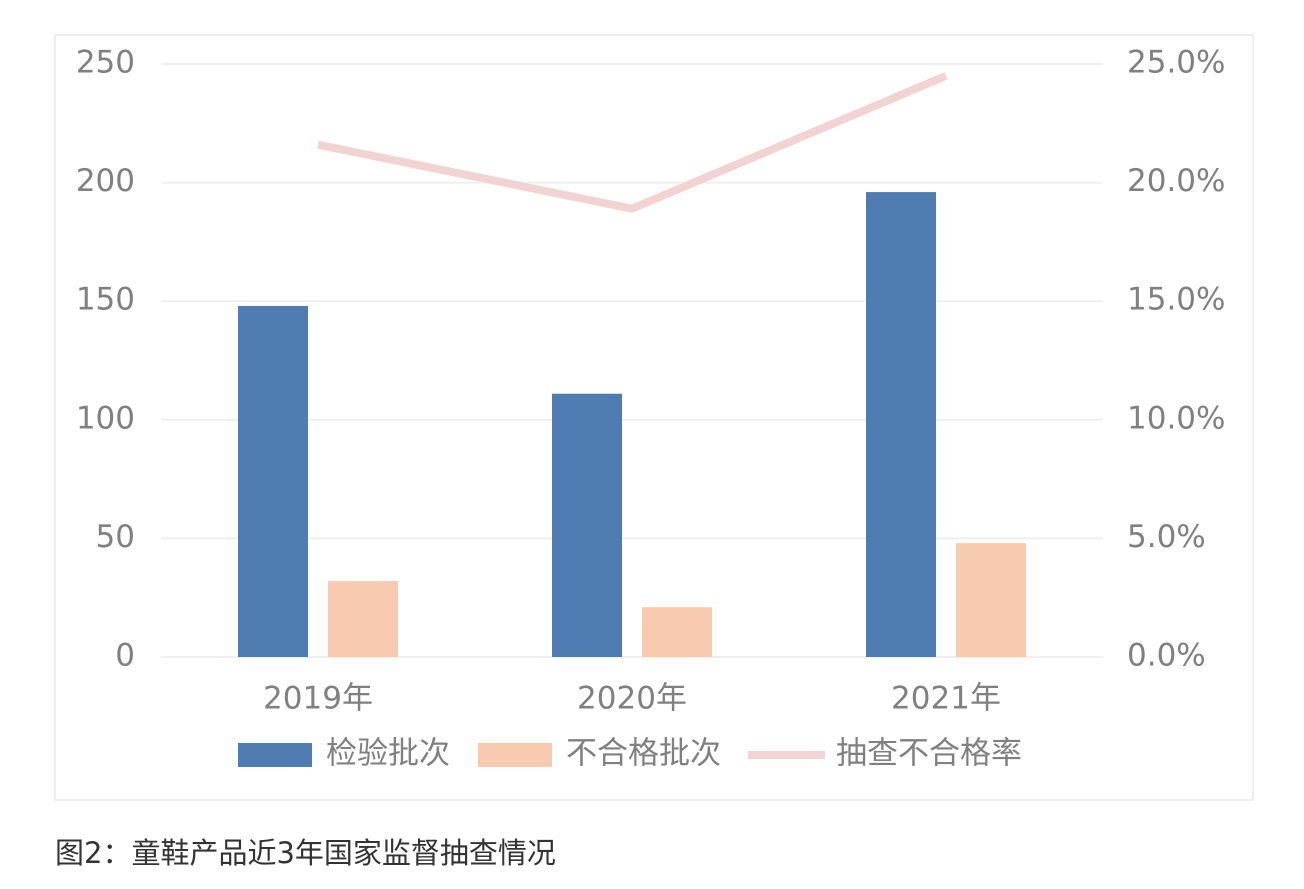 The width and height of the screenshot is (1304, 889). What do you see at coordinates (105, 63) in the screenshot?
I see `y-tick-label: 250` at bounding box center [105, 63].